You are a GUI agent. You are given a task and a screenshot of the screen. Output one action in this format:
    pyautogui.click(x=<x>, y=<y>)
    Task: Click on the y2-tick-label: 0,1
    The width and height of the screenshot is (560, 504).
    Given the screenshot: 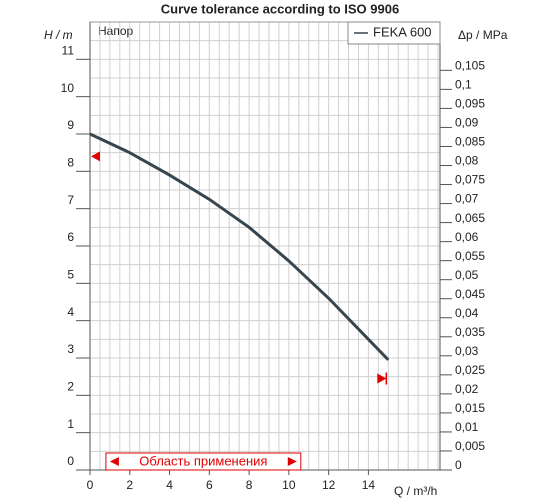 What is the action you would take?
    pyautogui.click(x=463, y=85)
    